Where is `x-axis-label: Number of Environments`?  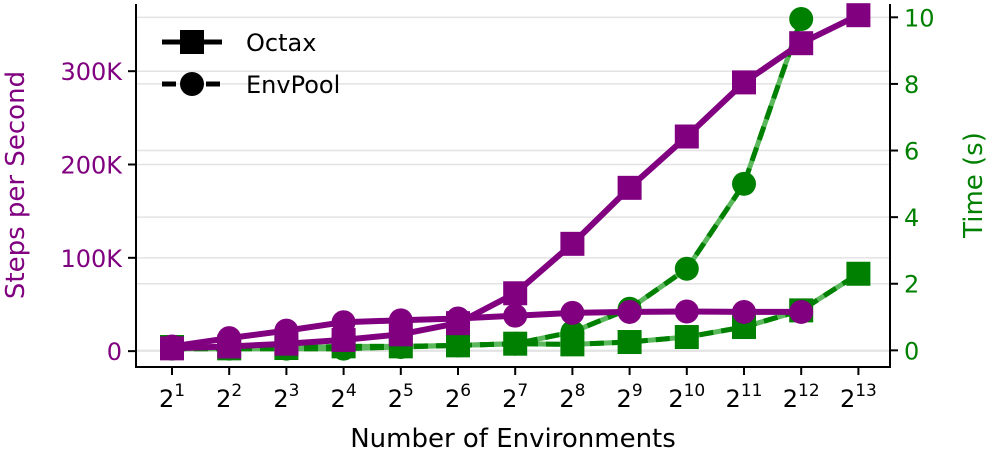 x-axis-label: Number of Environments is located at coordinates (513, 437).